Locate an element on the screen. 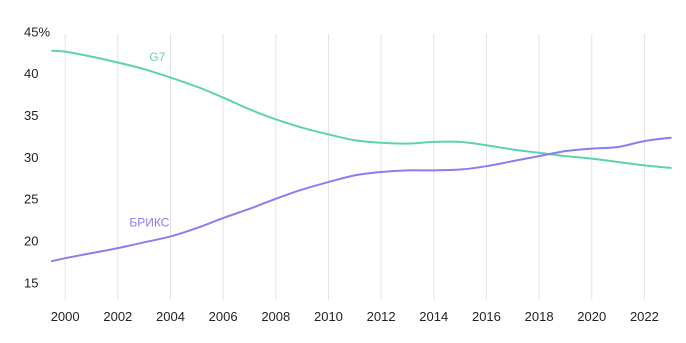  series-label: G7 is located at coordinates (157, 57).